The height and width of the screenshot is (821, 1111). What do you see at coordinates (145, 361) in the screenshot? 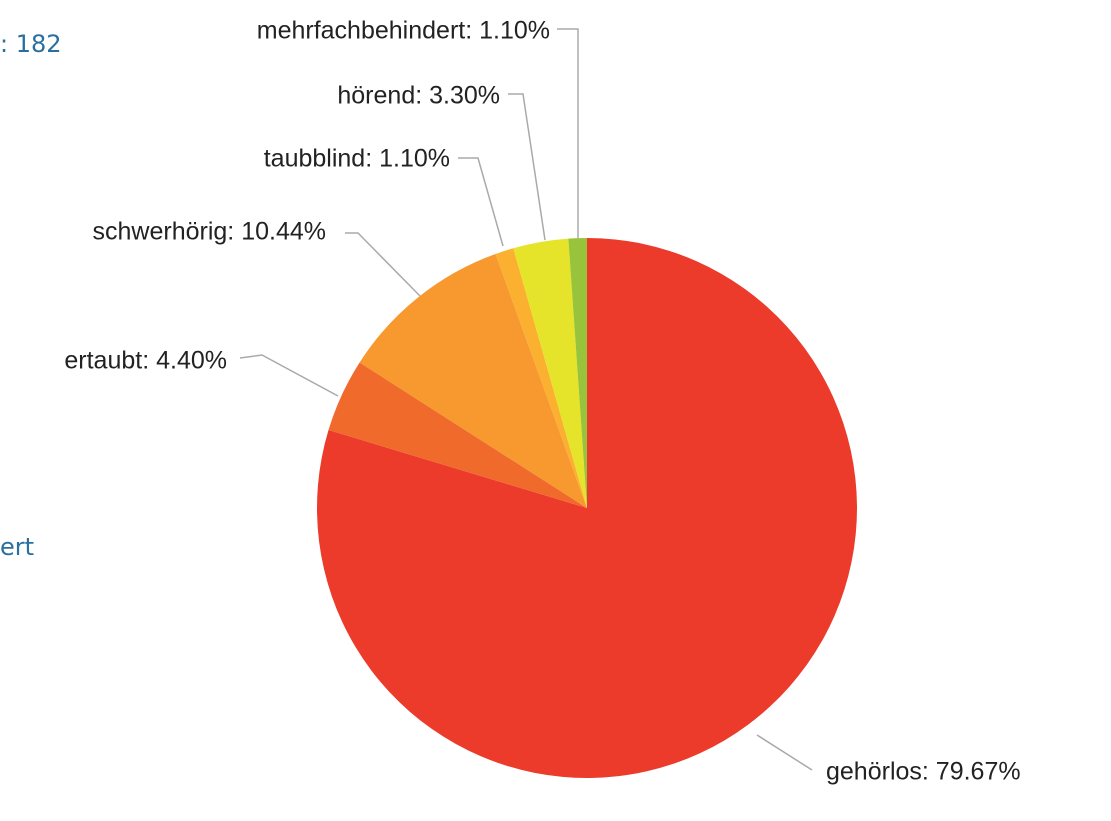
I see `slice-label: ertaubt: 4.40%` at bounding box center [145, 361].